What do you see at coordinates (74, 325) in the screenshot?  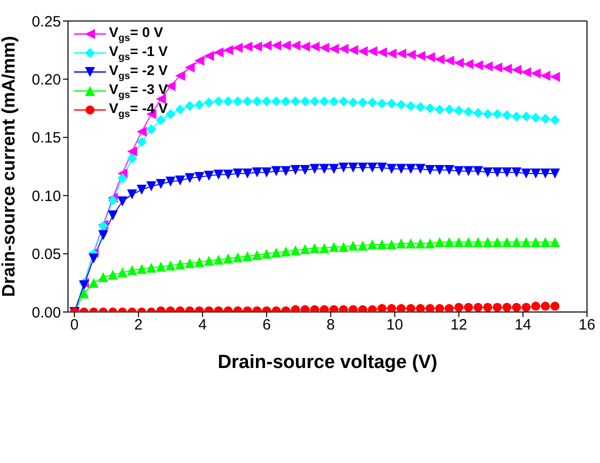 I see `x-tick-label: 0` at bounding box center [74, 325].